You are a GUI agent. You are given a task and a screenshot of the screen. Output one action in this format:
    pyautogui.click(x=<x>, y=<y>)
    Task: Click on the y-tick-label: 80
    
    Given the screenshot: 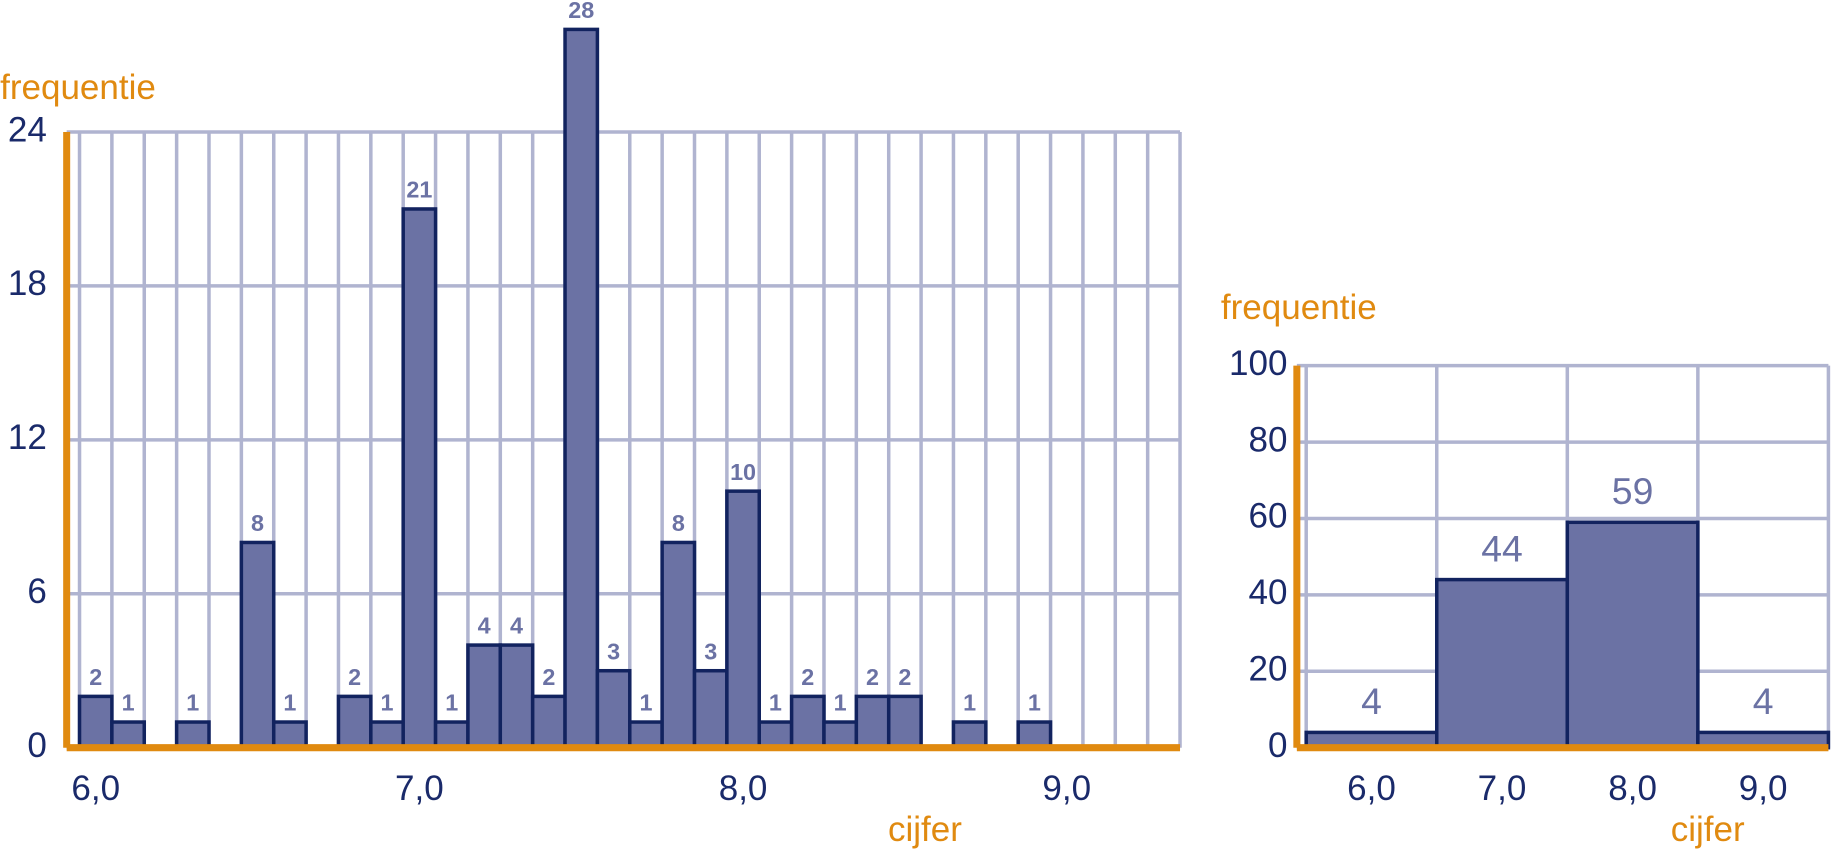 What is the action you would take?
    pyautogui.click(x=1268, y=439)
    